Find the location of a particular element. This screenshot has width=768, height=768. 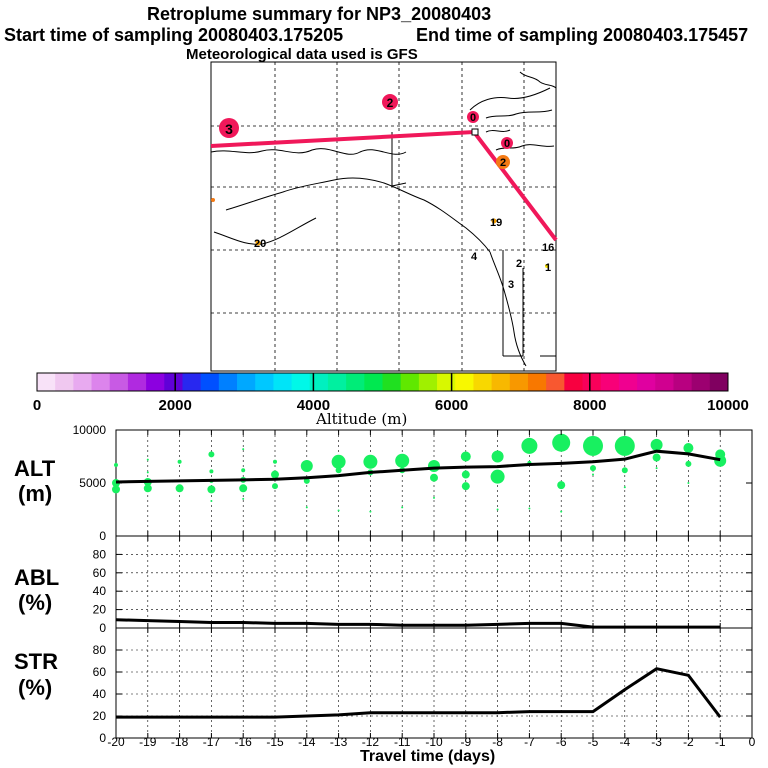

x-axis-label: Travel time (days) is located at coordinates (428, 756).